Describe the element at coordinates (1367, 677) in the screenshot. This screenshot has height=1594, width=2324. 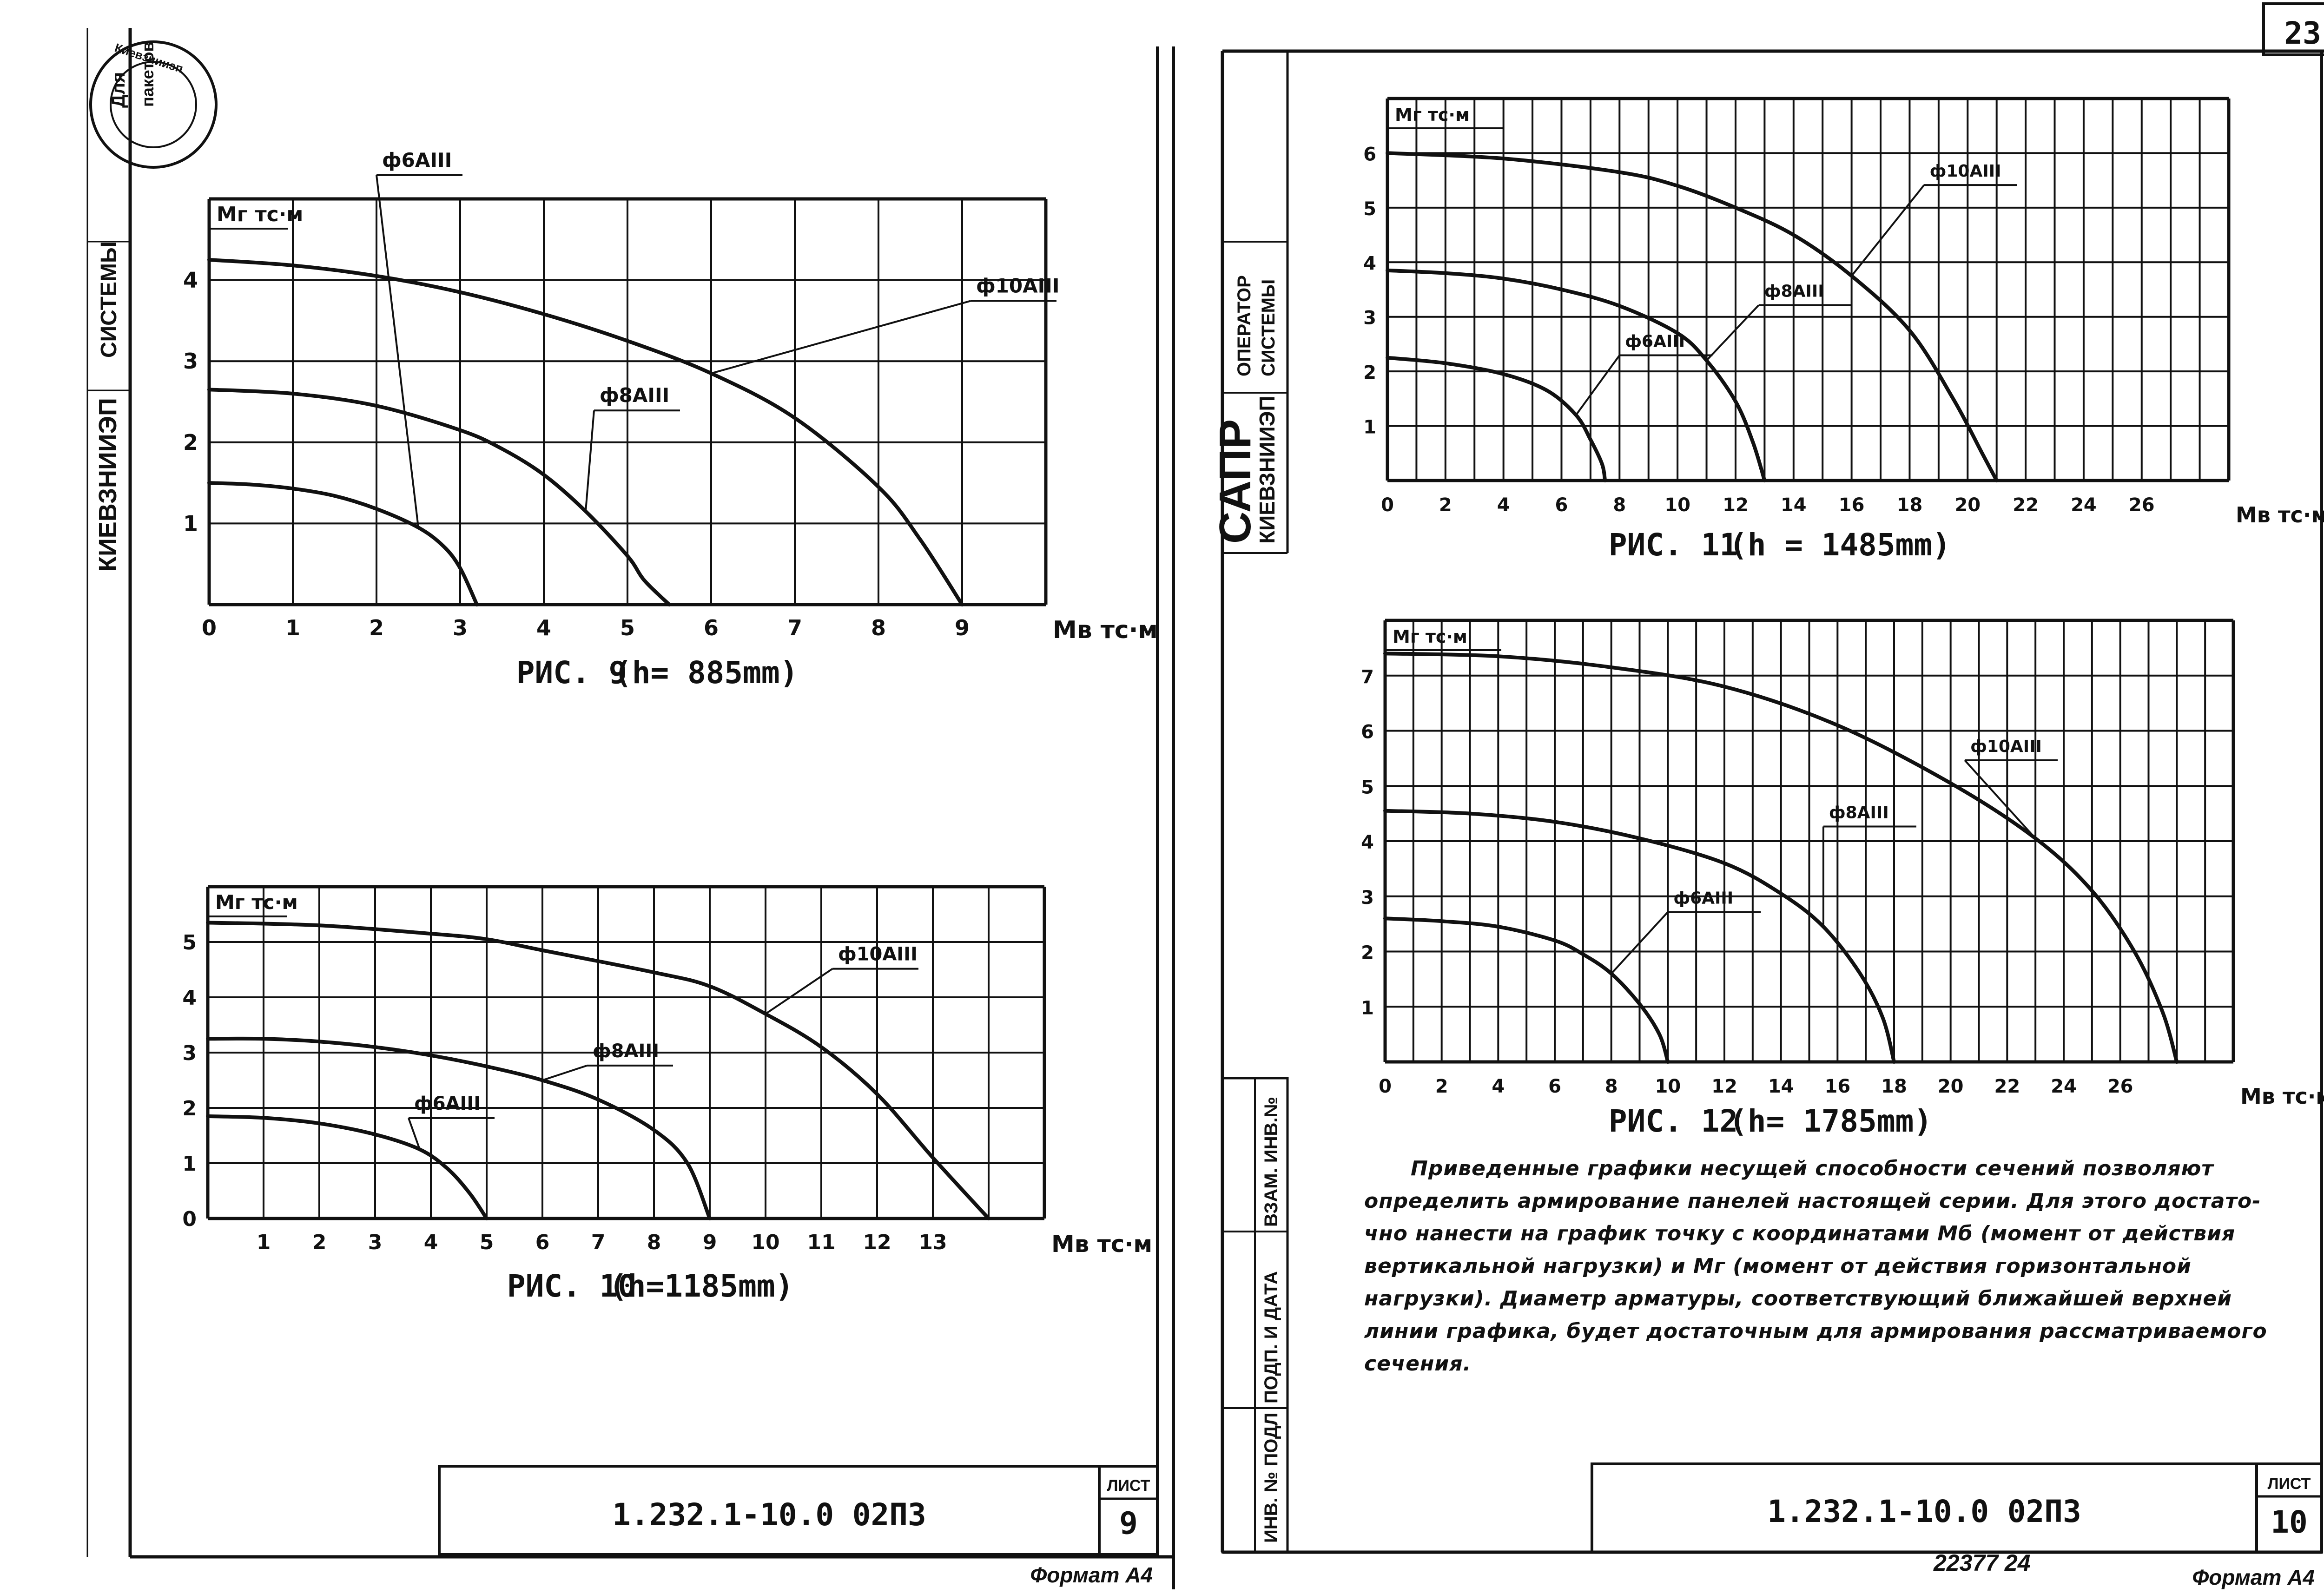
I see `y-tick-label: 7` at that location.